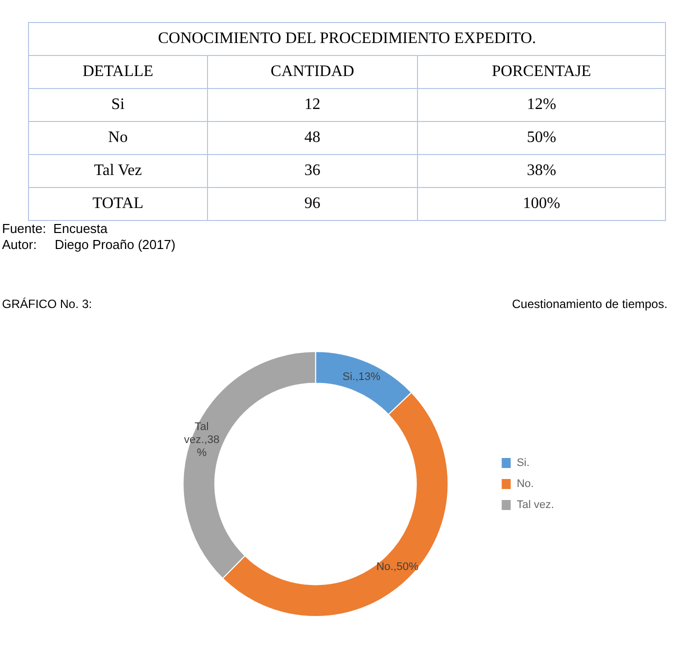  Describe the element at coordinates (118, 171) in the screenshot. I see `category-label: Tal Vez` at that location.